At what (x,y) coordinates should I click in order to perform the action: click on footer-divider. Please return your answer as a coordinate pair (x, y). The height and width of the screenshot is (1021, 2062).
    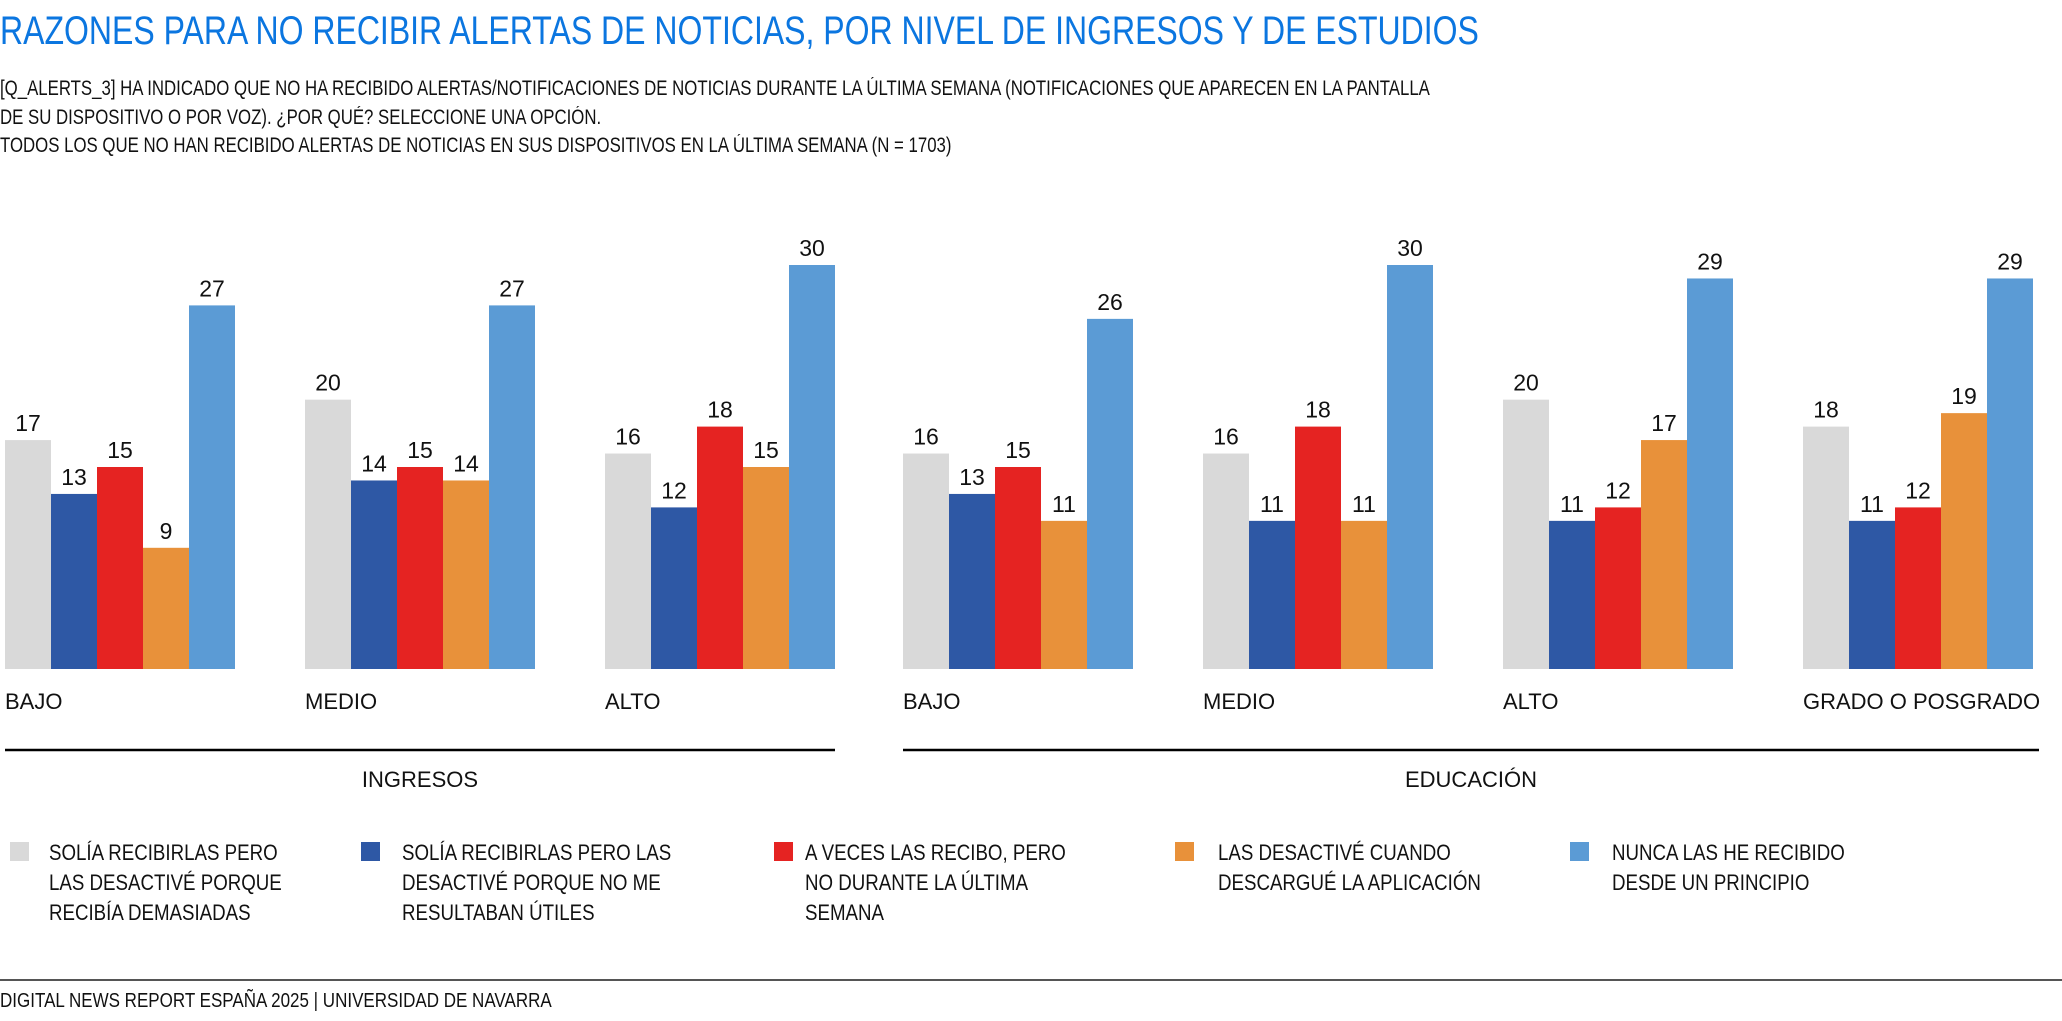
    Looking at the image, I should click on (1031, 980).